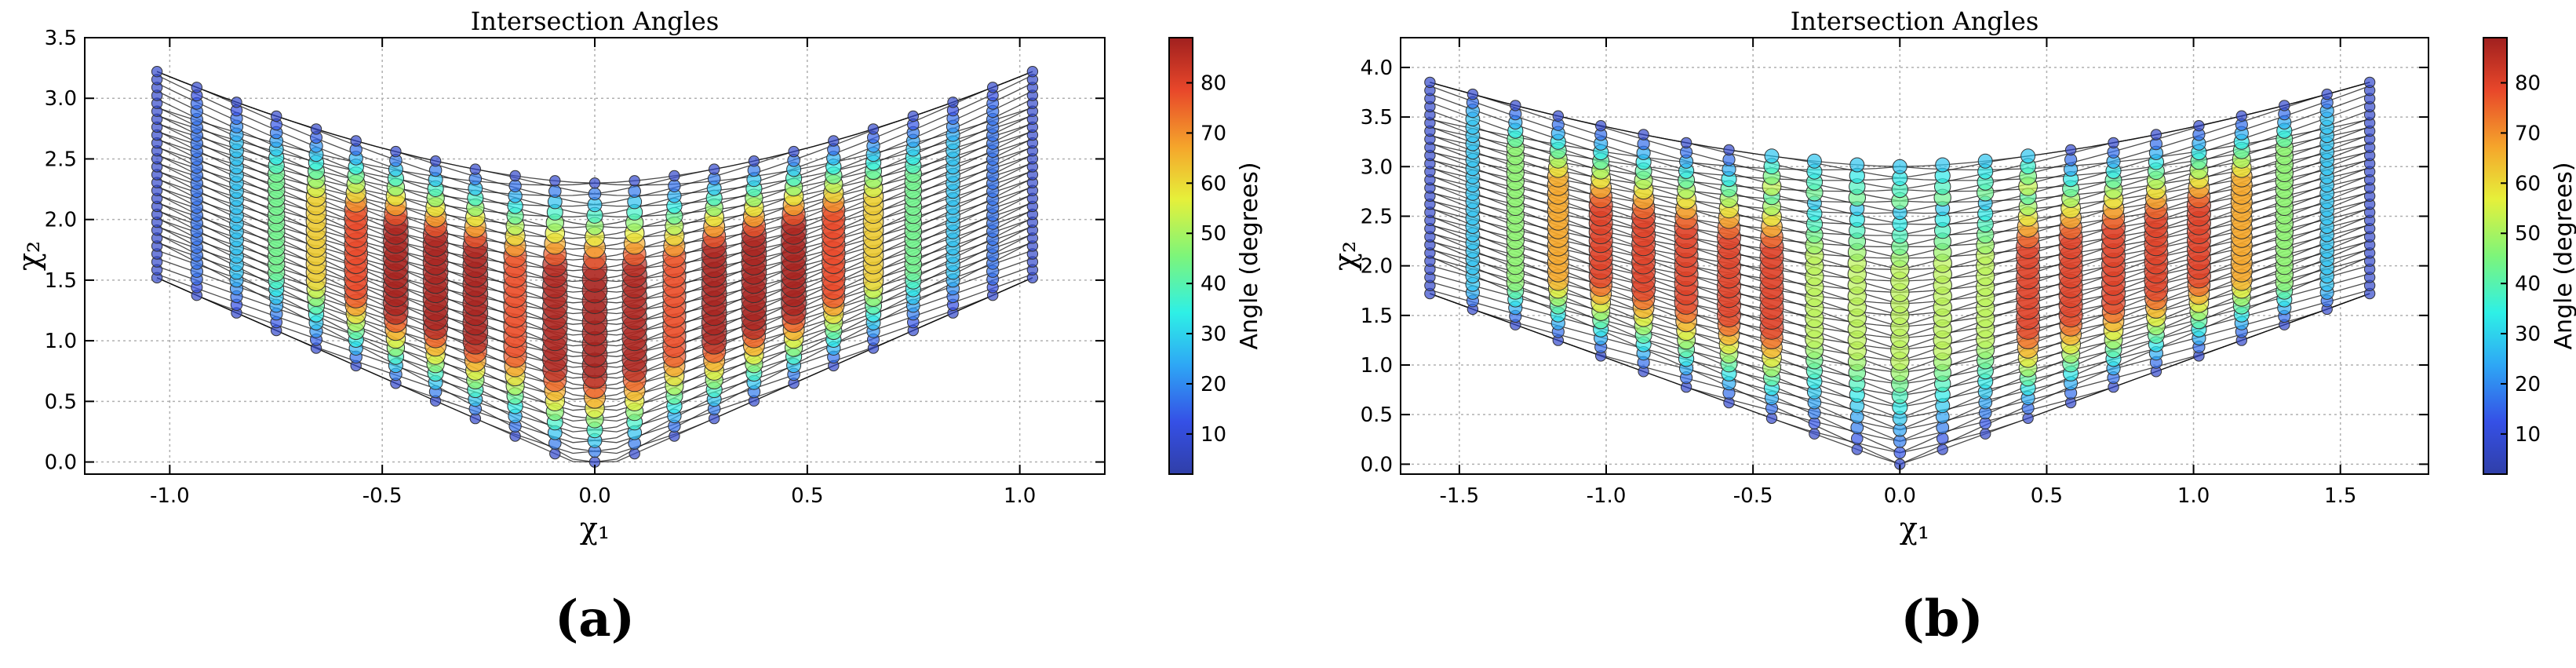 Image resolution: width=2576 pixels, height=668 pixels. What do you see at coordinates (1213, 384) in the screenshot?
I see `a-colorbar-tick-label: 20` at bounding box center [1213, 384].